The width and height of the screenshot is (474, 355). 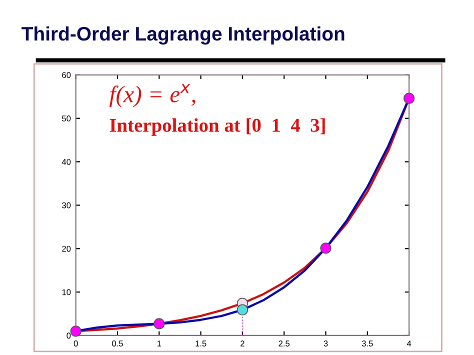 I want to click on chart-title: Third-Order Lagrange Interpolation, so click(x=183, y=35).